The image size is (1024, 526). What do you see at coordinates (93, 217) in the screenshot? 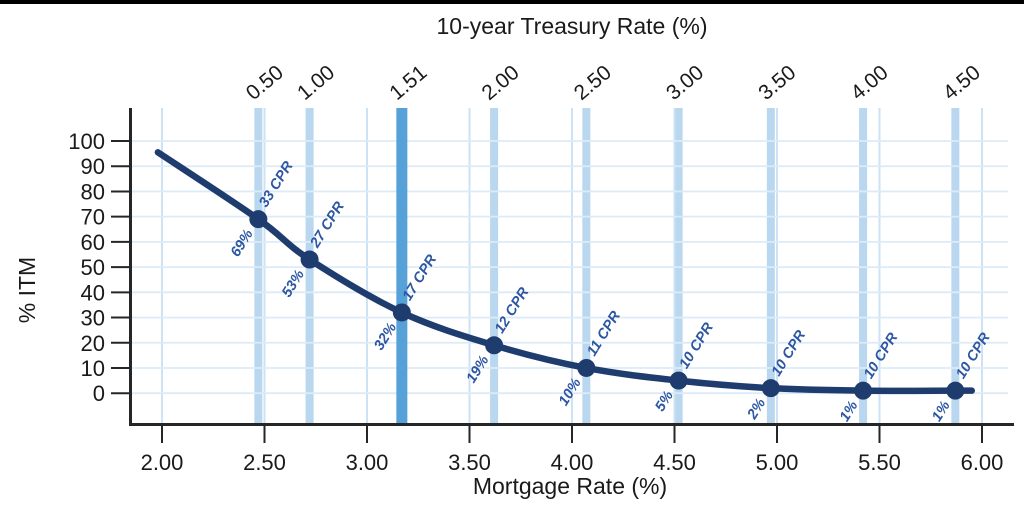
I see `y-tick-label: 70` at bounding box center [93, 217].